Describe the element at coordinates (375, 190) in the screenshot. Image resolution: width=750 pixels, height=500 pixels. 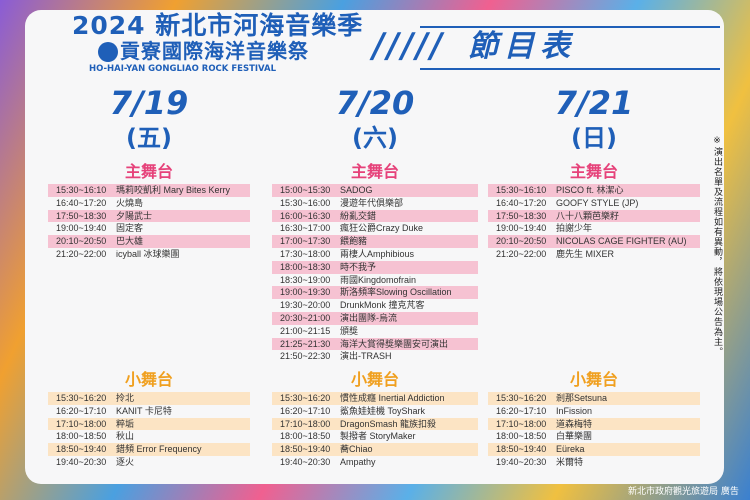
I see `performance-row: 15:00~15:30 SADOG` at that location.